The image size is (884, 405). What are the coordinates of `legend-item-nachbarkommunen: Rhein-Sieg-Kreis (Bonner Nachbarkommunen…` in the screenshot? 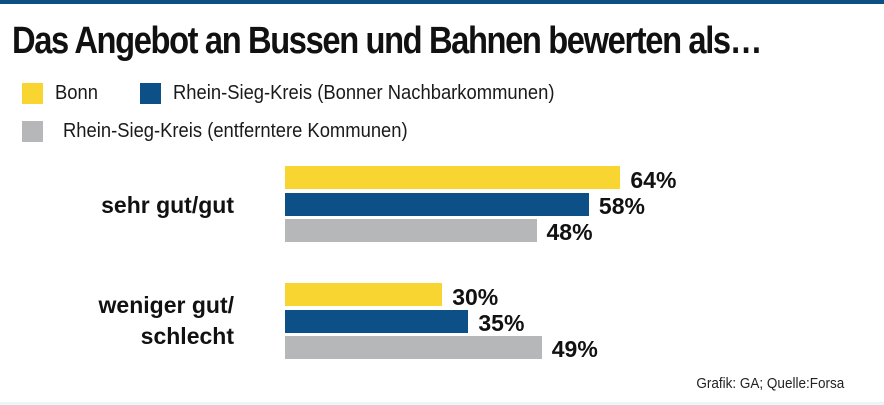 It's located at (364, 93).